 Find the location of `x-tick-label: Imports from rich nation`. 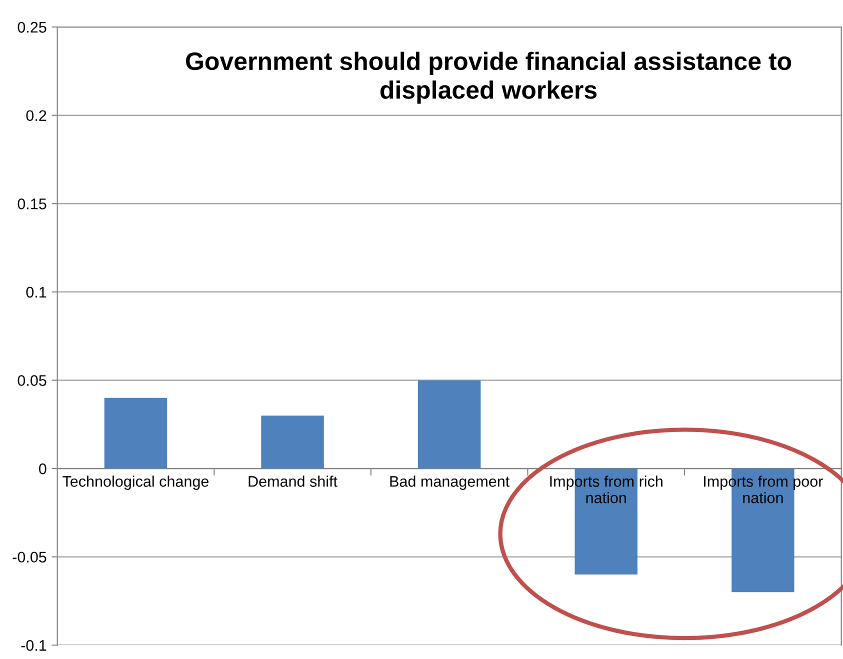

x-tick-label: Imports from rich nation is located at coordinates (606, 490).